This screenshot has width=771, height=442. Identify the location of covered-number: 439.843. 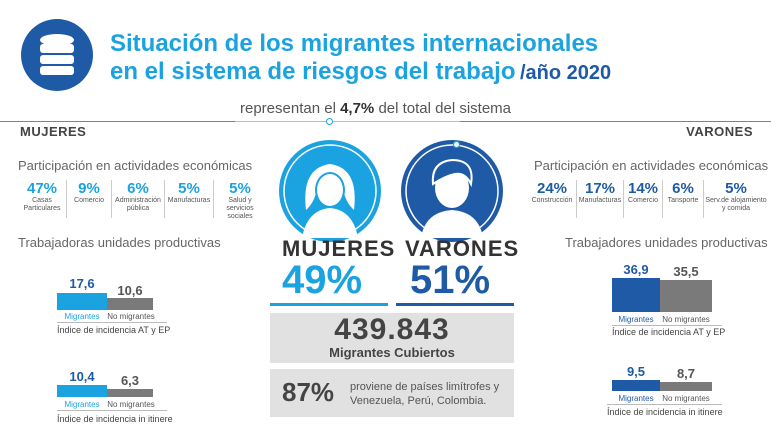
(392, 329).